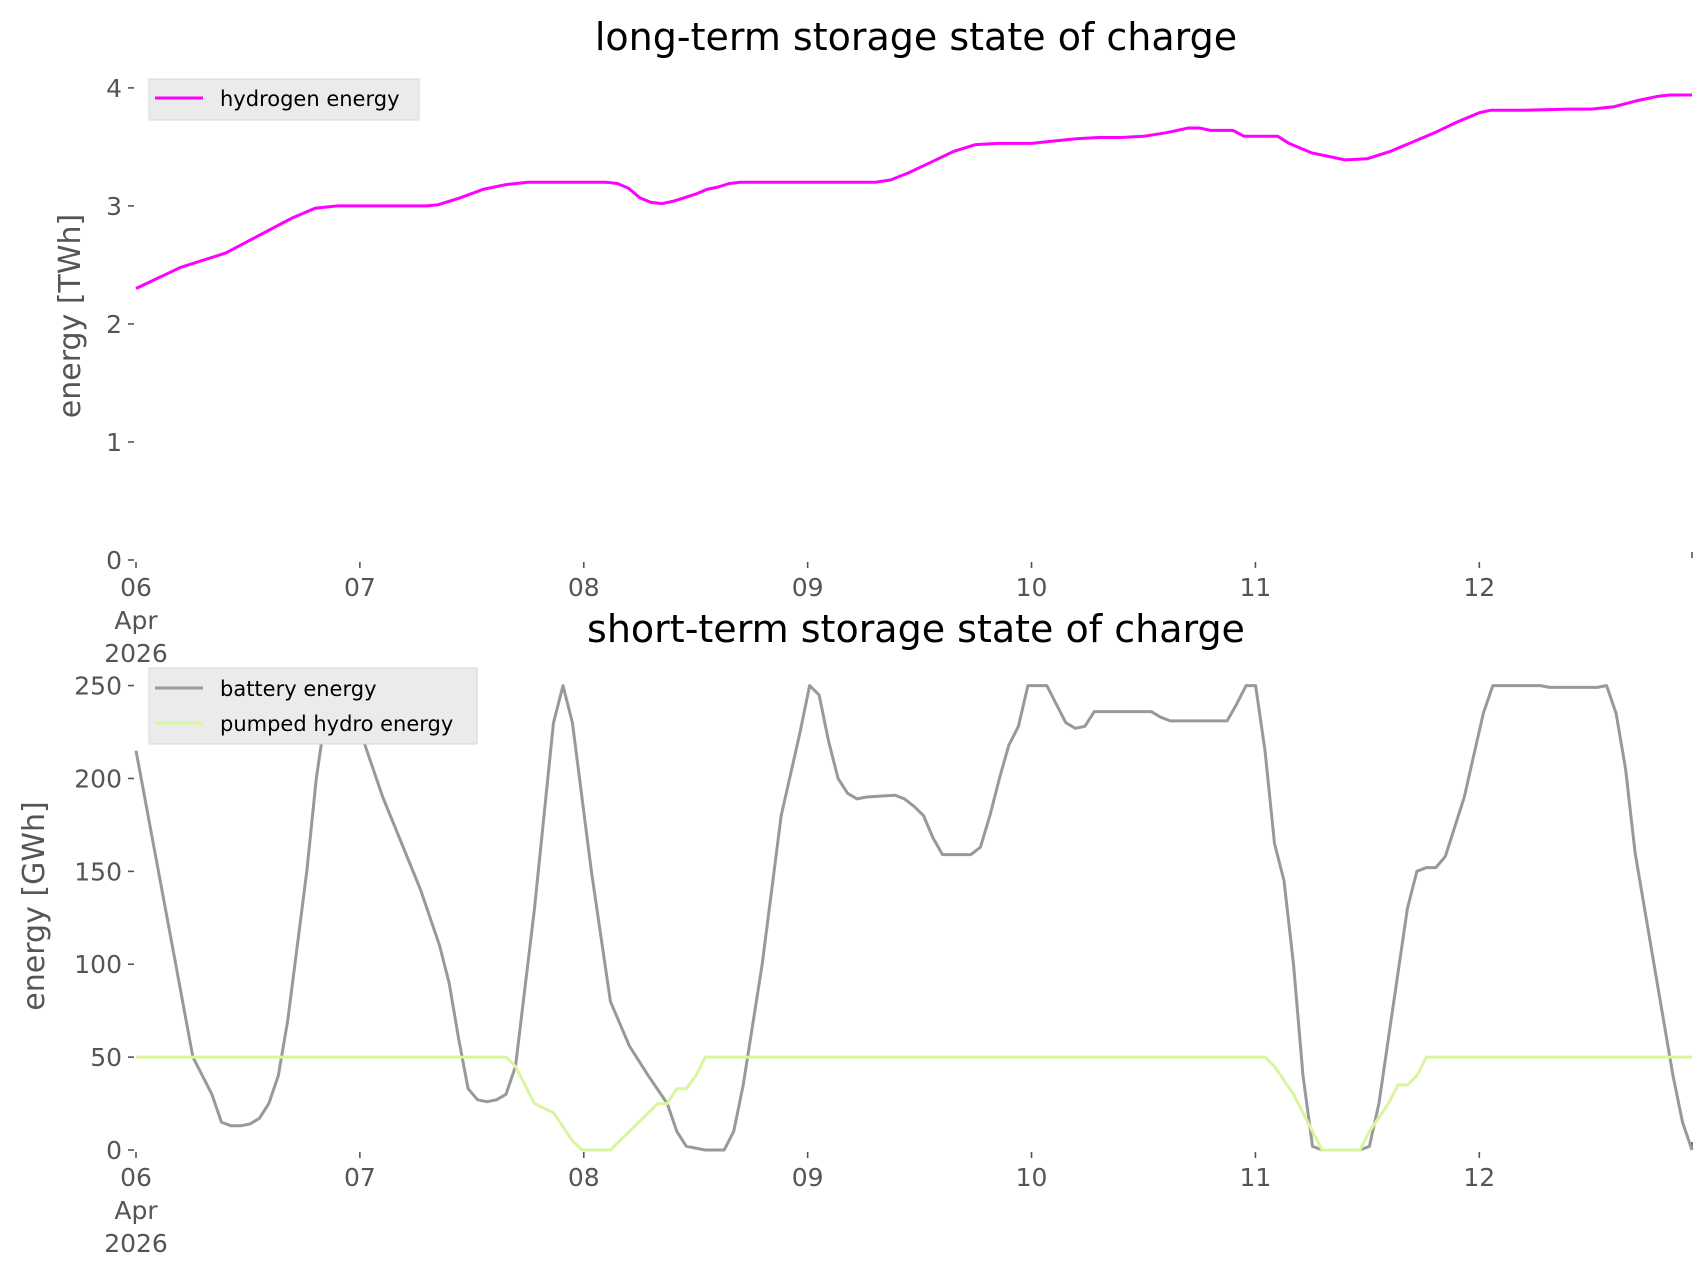 This screenshot has width=1706, height=1277. Describe the element at coordinates (98, 964) in the screenshot. I see `y-tick-label: 100` at that location.